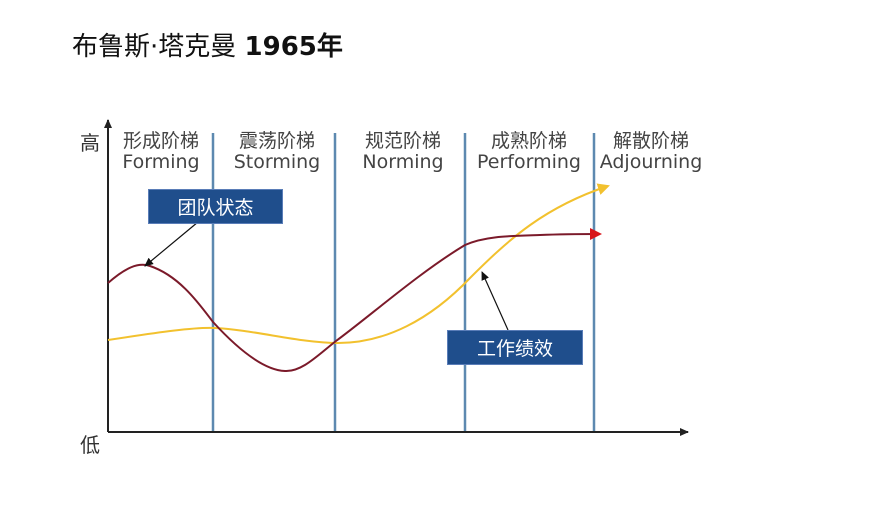 The width and height of the screenshot is (882, 511). I want to click on stage-label-adjourning: 解散阶梯 Adjourning, so click(651, 152).